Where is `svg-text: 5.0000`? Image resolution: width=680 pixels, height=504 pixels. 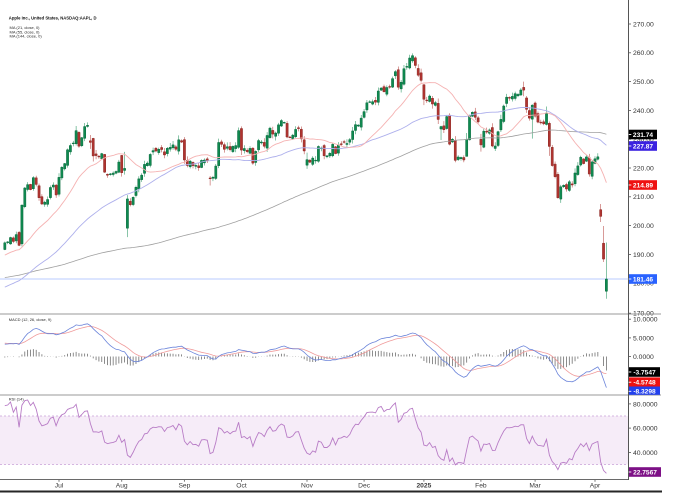 svg-text: 5.0000 is located at coordinates (643, 338).